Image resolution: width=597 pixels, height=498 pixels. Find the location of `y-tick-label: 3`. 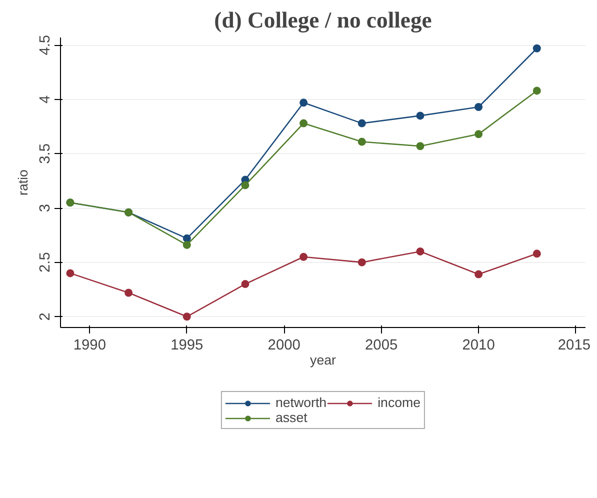

y-tick-label: 3 is located at coordinates (46, 208).